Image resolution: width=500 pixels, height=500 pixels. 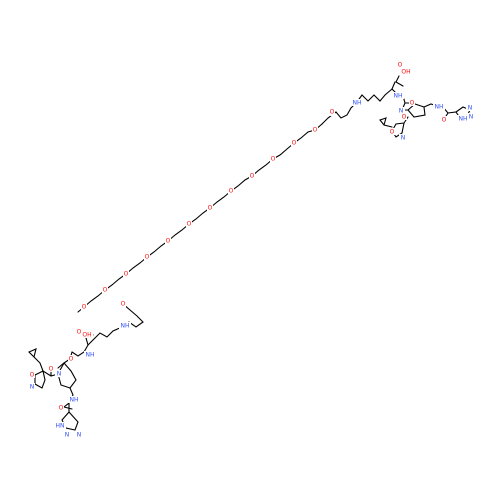 I want to click on atom-peg-o7: O, so click(x=189, y=224).